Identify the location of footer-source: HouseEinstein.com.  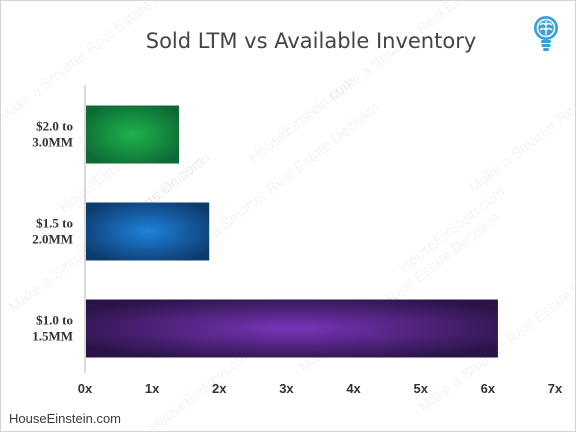
(65, 418).